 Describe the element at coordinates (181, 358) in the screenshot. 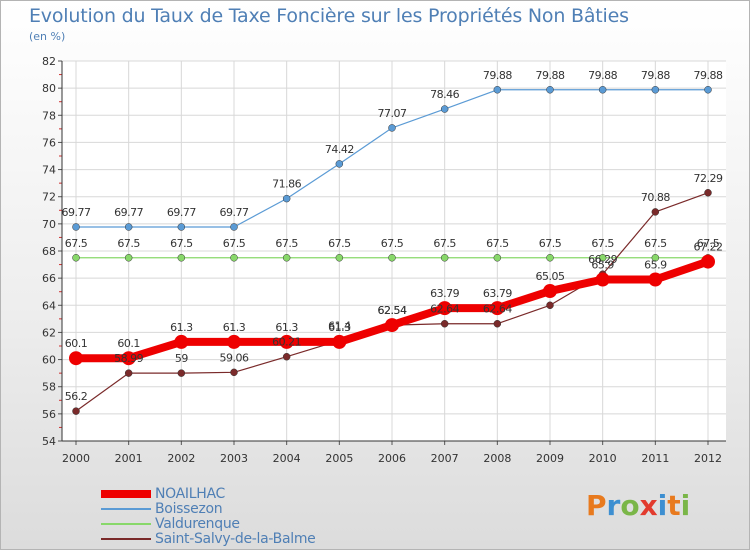

I see `data-label-saint-salvy-de-la-balme: 59` at that location.